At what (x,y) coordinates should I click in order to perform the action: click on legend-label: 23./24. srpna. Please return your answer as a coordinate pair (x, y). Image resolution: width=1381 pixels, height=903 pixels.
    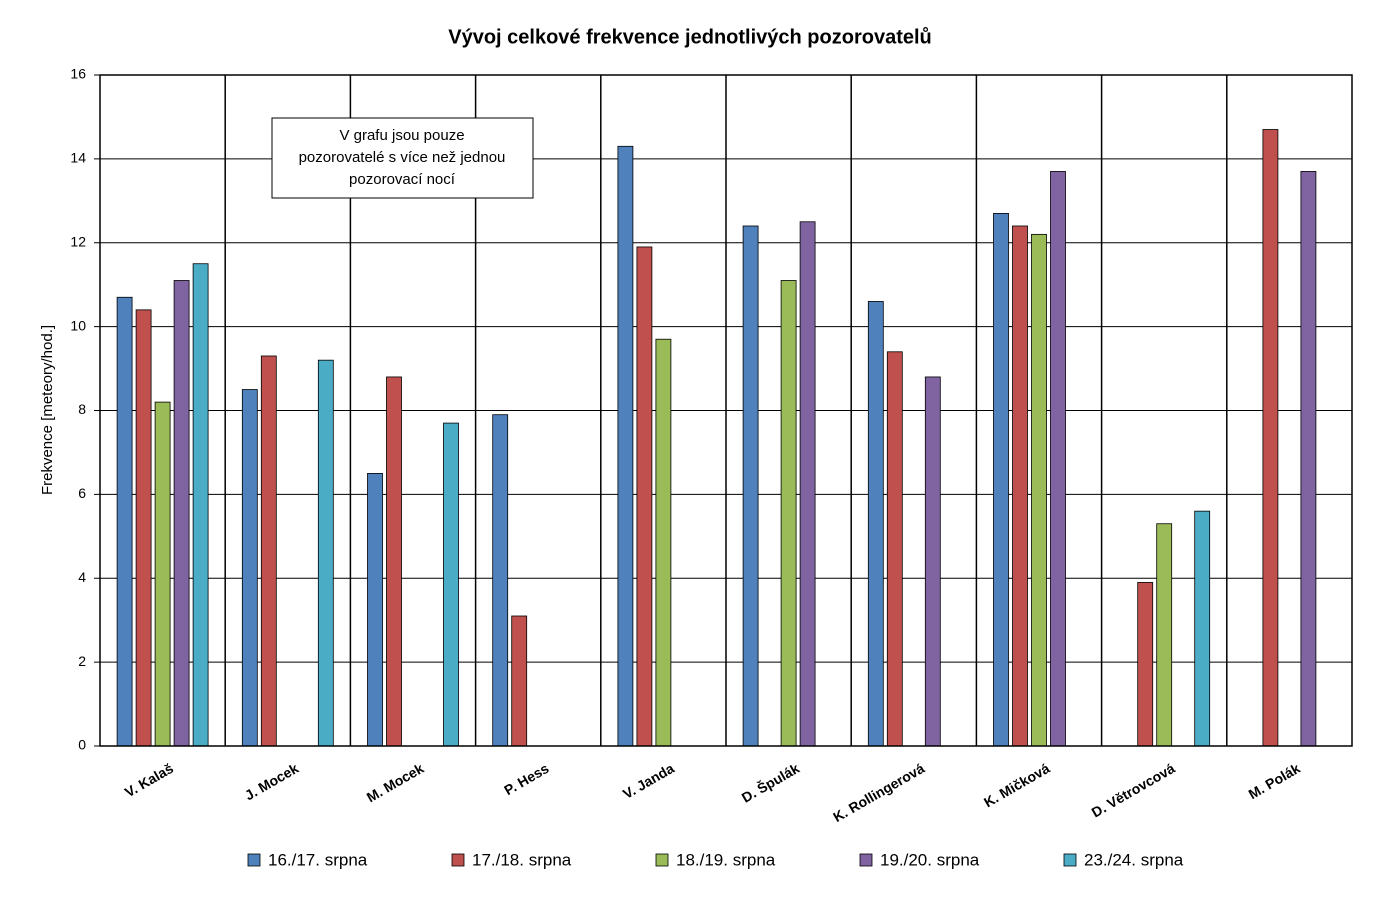
    Looking at the image, I should click on (1134, 859).